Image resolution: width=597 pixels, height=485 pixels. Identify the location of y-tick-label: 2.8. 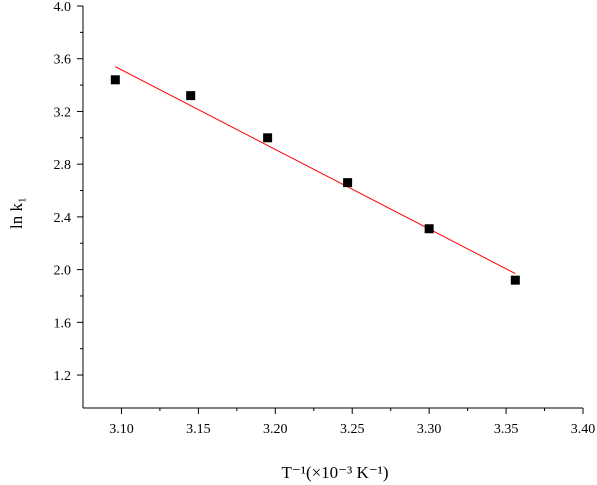
(63, 165).